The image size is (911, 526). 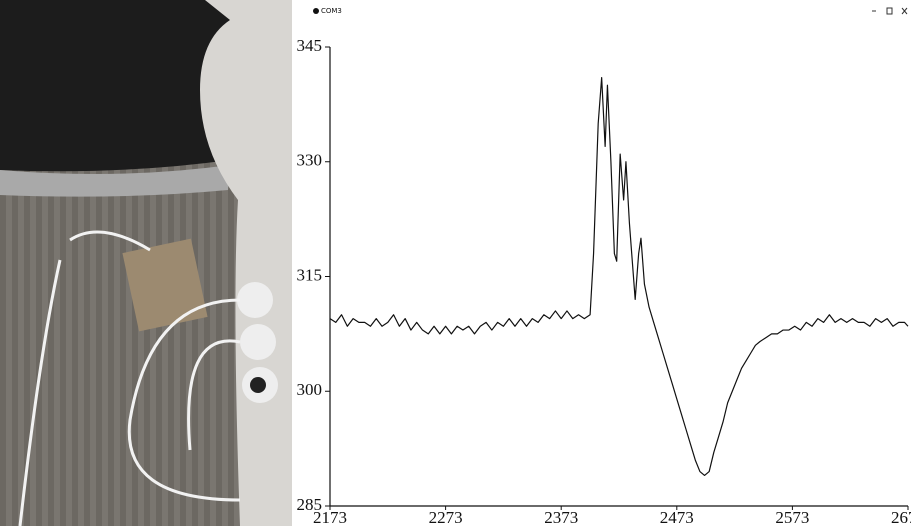 What do you see at coordinates (904, 11) in the screenshot?
I see `close-button` at bounding box center [904, 11].